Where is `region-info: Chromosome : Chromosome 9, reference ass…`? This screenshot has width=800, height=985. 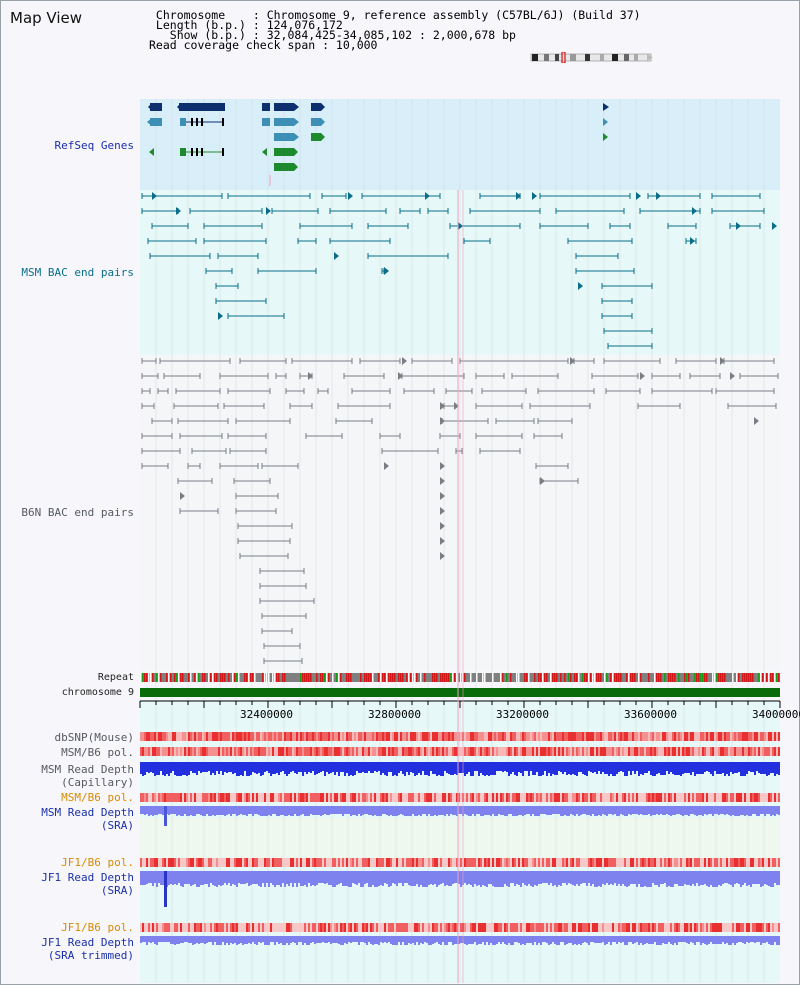
region-info: Chromosome : Chromosome 9, reference ass… is located at coordinates (395, 30).